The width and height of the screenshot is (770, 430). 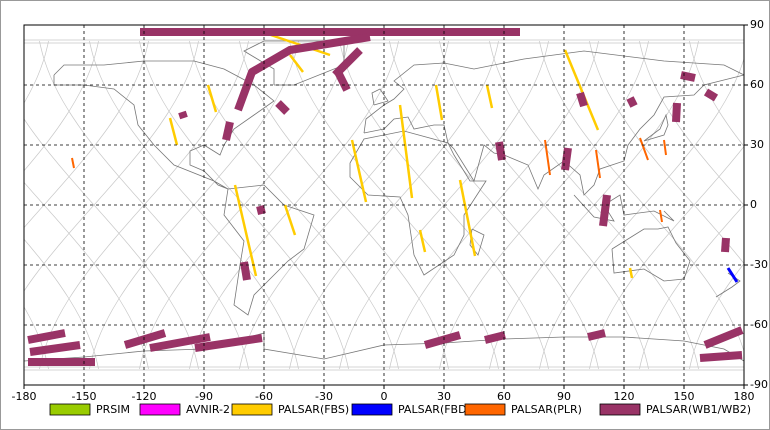 I want to click on legend-label: PALSAR(FBS), so click(x=313, y=409).